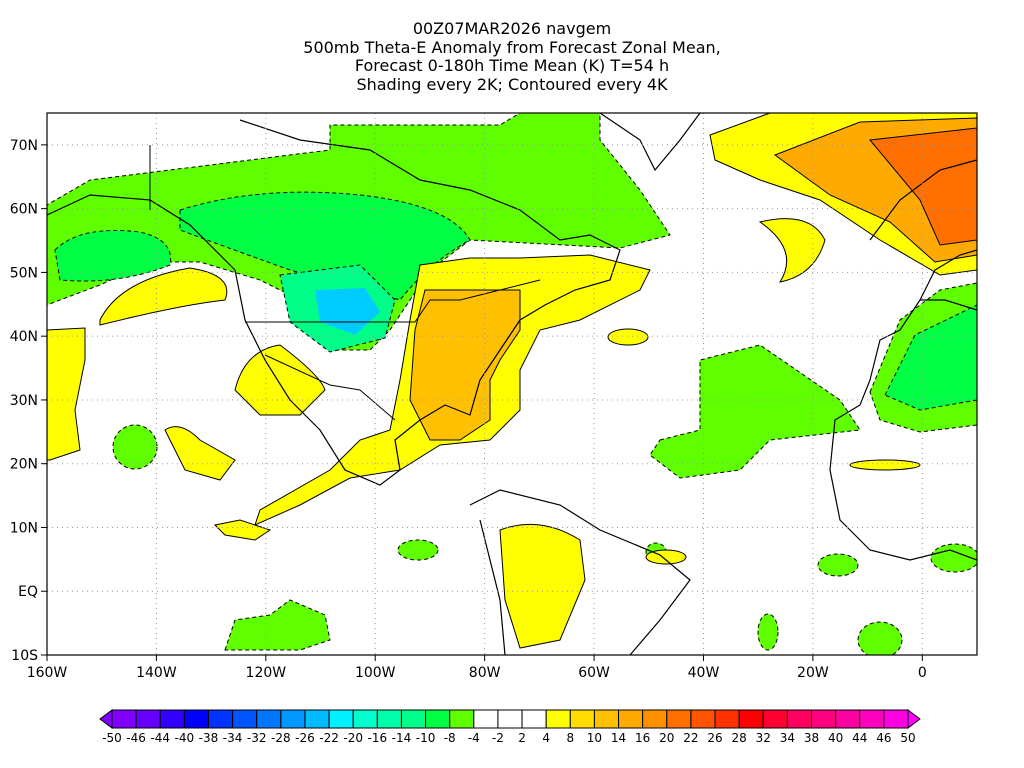 The height and width of the screenshot is (768, 1024). What do you see at coordinates (714, 738) in the screenshot?
I see `colorbar-label: 26` at bounding box center [714, 738].